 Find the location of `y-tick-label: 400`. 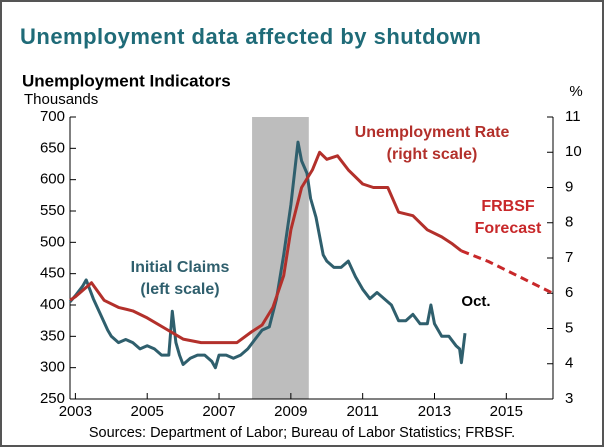

y-tick-label: 400 is located at coordinates (52, 304).